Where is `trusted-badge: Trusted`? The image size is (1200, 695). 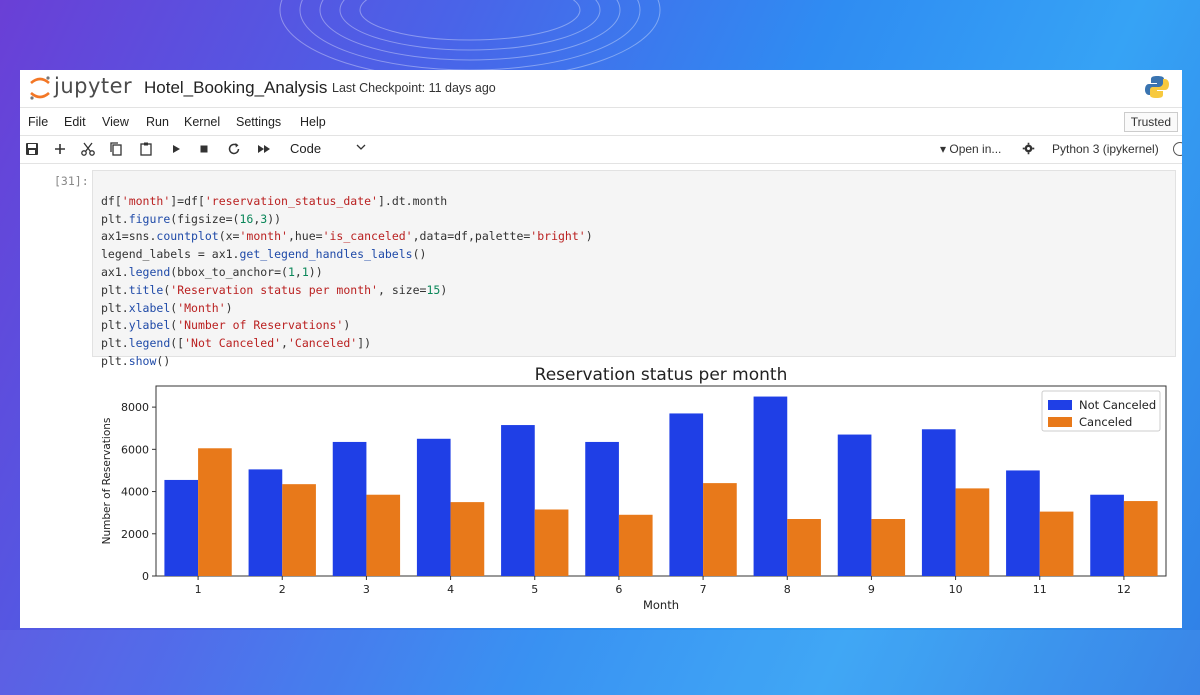
trusted-badge: Trusted is located at coordinates (1150, 122).